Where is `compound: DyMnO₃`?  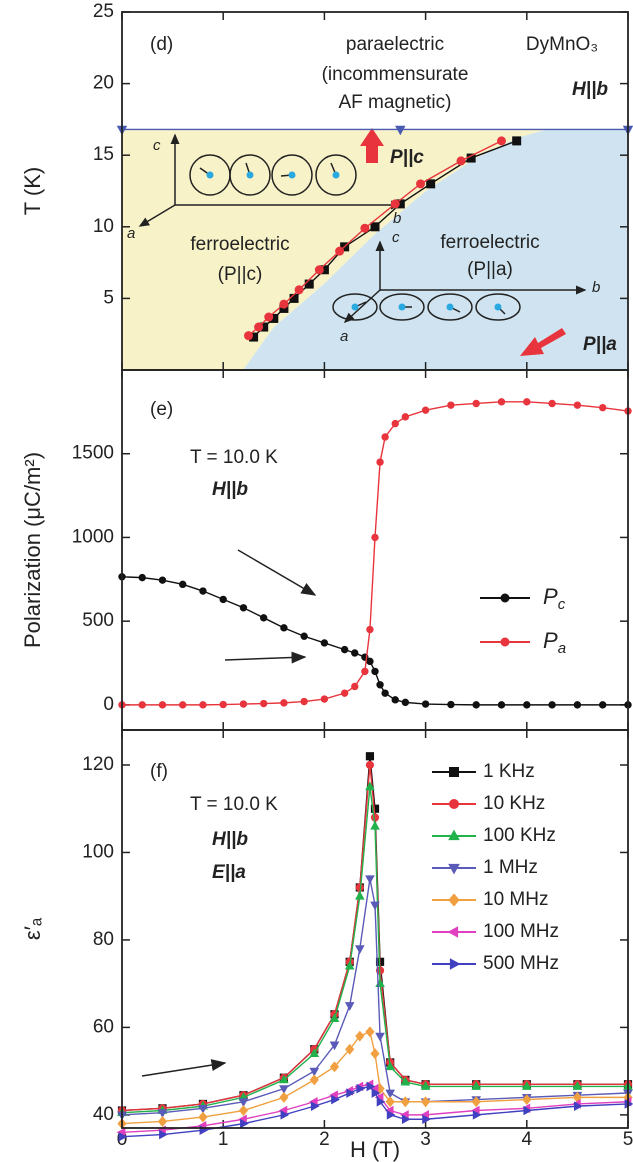
compound: DyMnO₃ is located at coordinates (562, 44).